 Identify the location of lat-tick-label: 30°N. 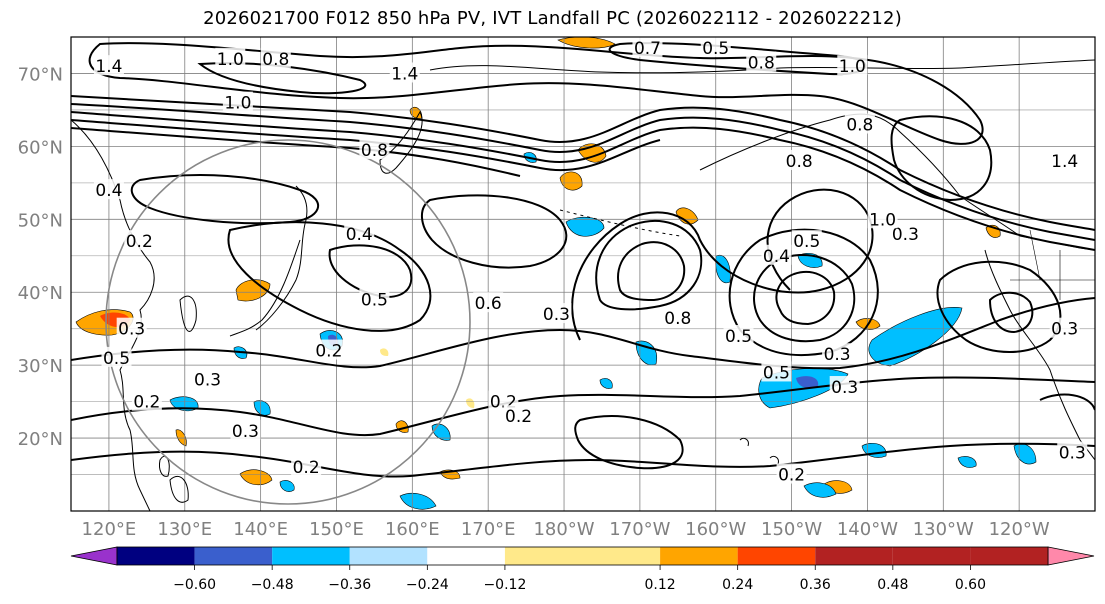
(40, 366).